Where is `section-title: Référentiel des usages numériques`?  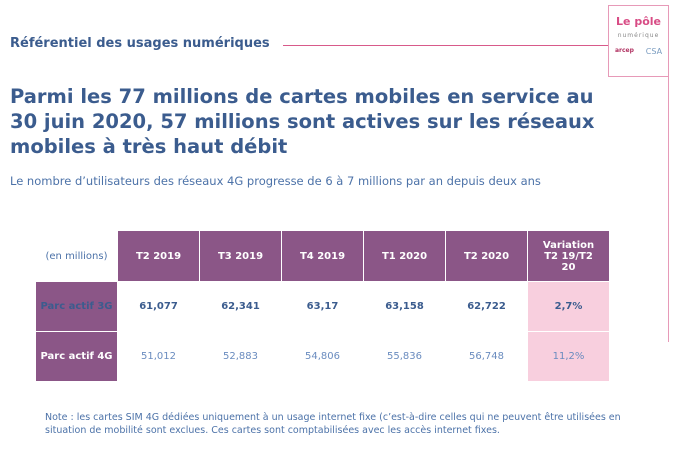 section-title: Référentiel des usages numériques is located at coordinates (140, 43).